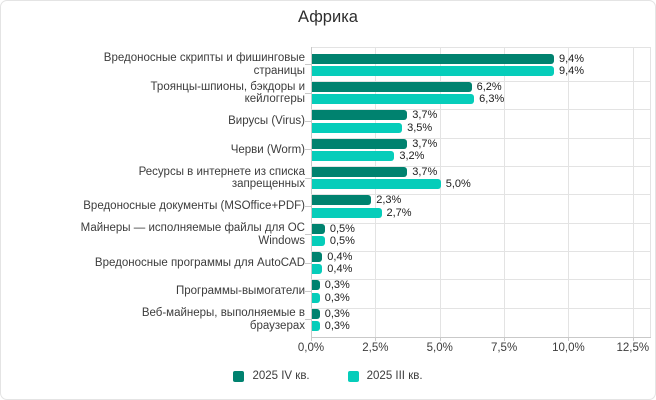 The image size is (656, 400). I want to click on x-axis-tick-label: 10,0%, so click(568, 348).